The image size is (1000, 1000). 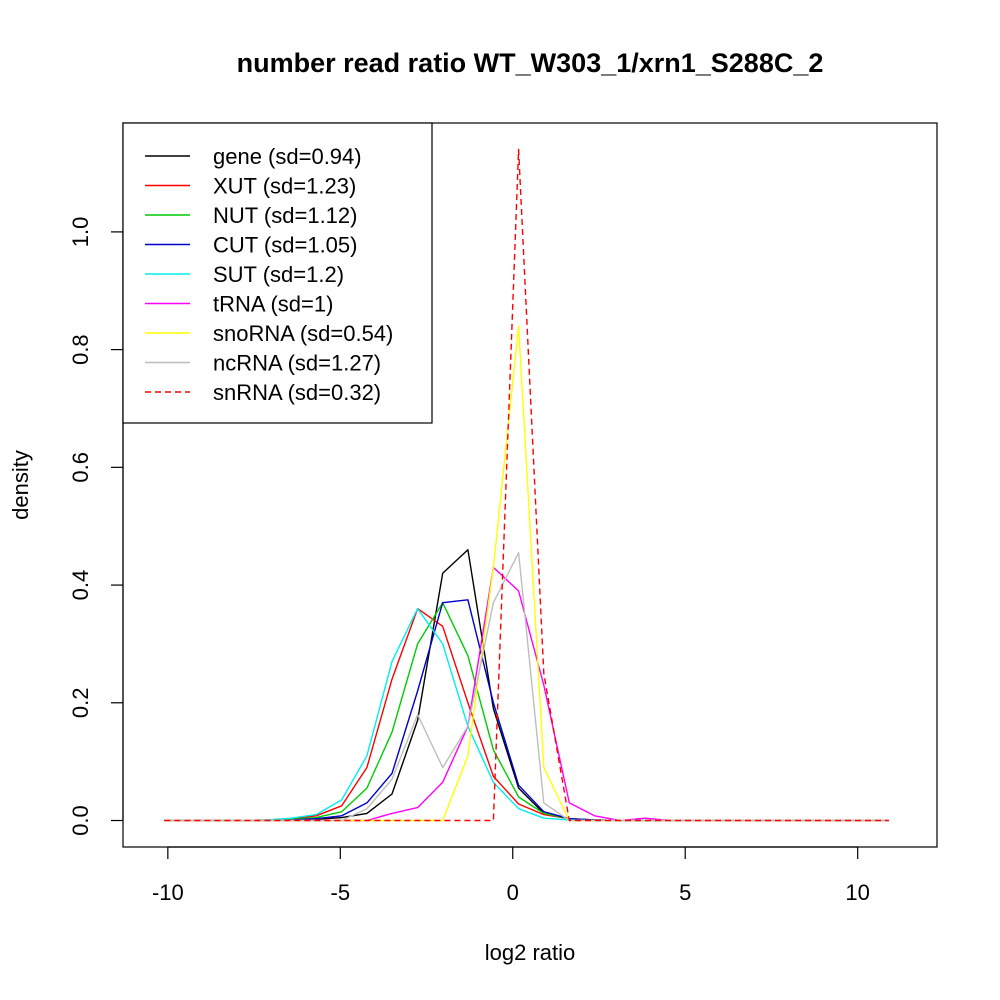 What do you see at coordinates (285, 245) in the screenshot?
I see `legend-label: CUT (sd=1.05)` at bounding box center [285, 245].